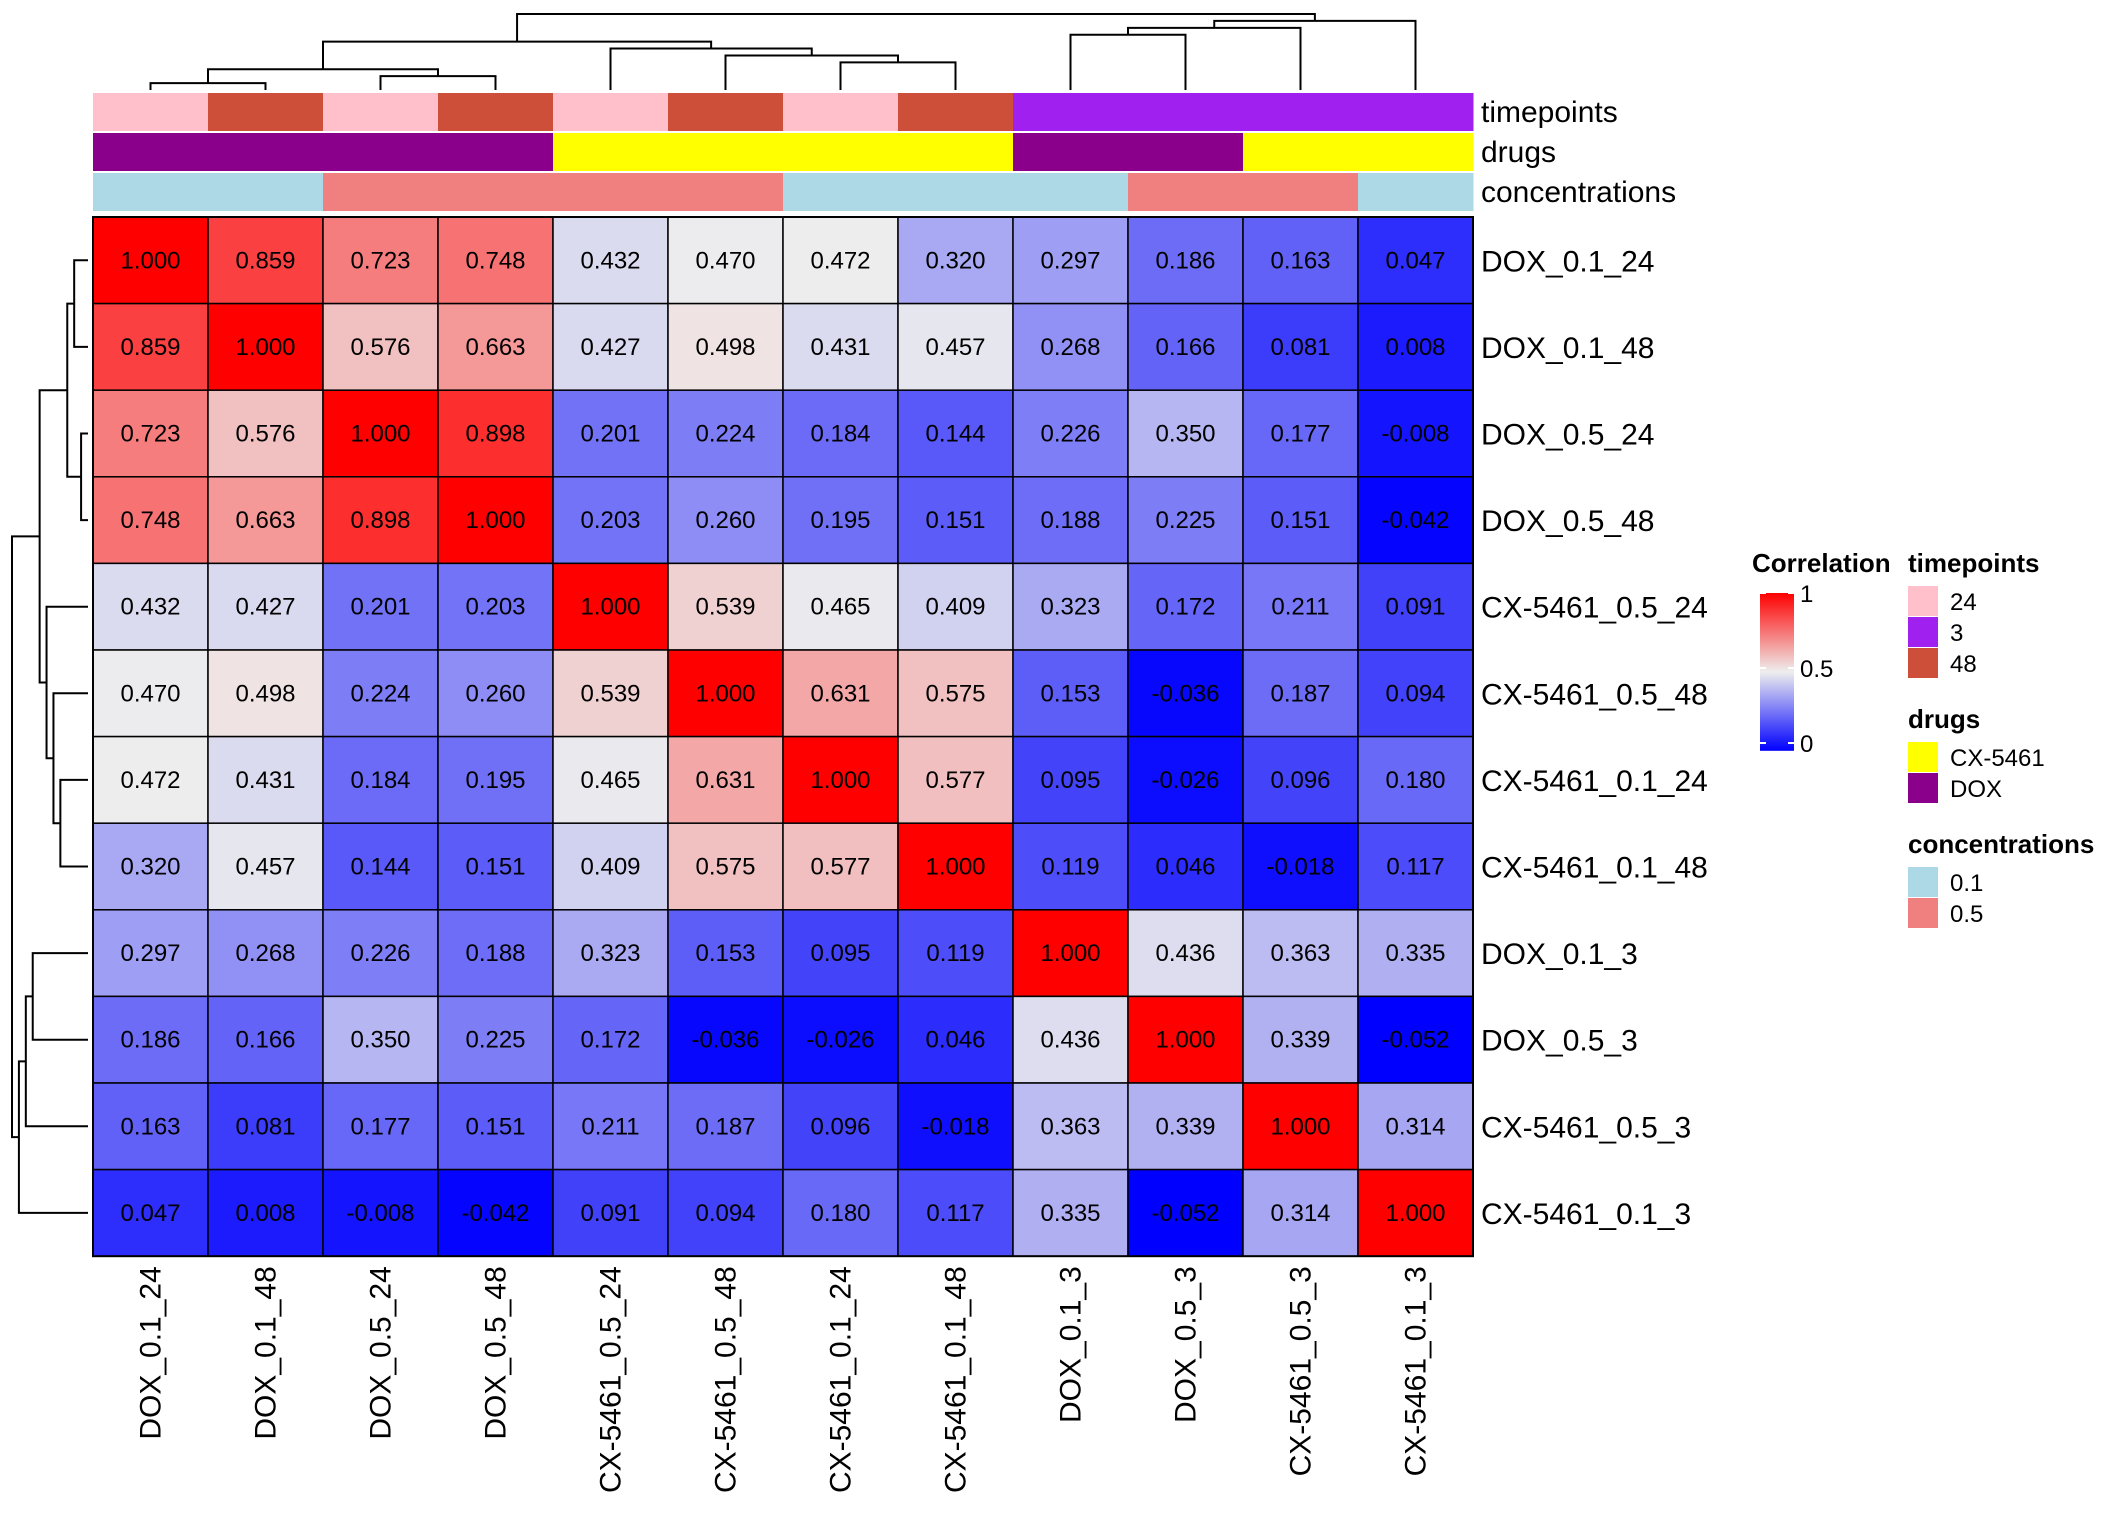  What do you see at coordinates (955, 780) in the screenshot?
I see `cell-value-label: 0.577` at bounding box center [955, 780].